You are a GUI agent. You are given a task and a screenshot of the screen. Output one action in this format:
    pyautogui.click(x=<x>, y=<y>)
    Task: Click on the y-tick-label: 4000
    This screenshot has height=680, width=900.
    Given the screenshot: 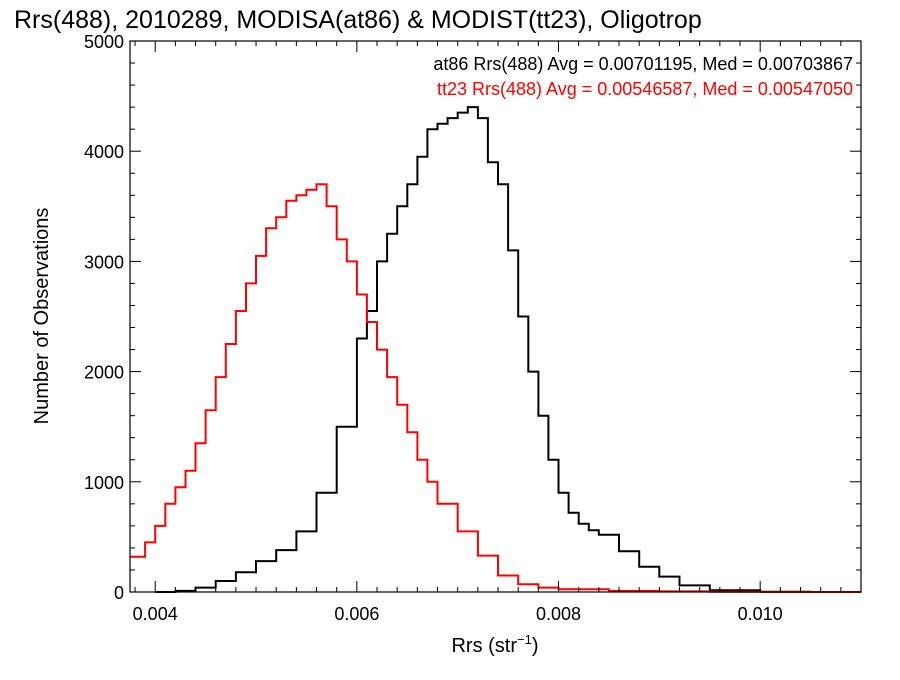 What is the action you would take?
    pyautogui.click(x=104, y=152)
    